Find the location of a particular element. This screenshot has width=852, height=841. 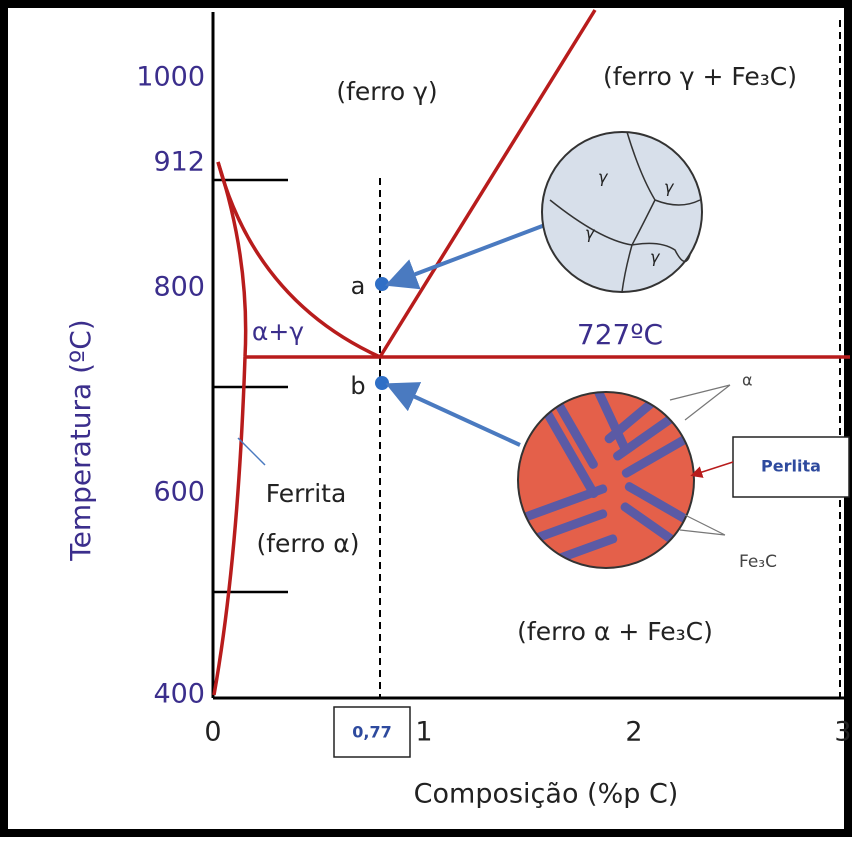

perlita-box is located at coordinates (791, 467).